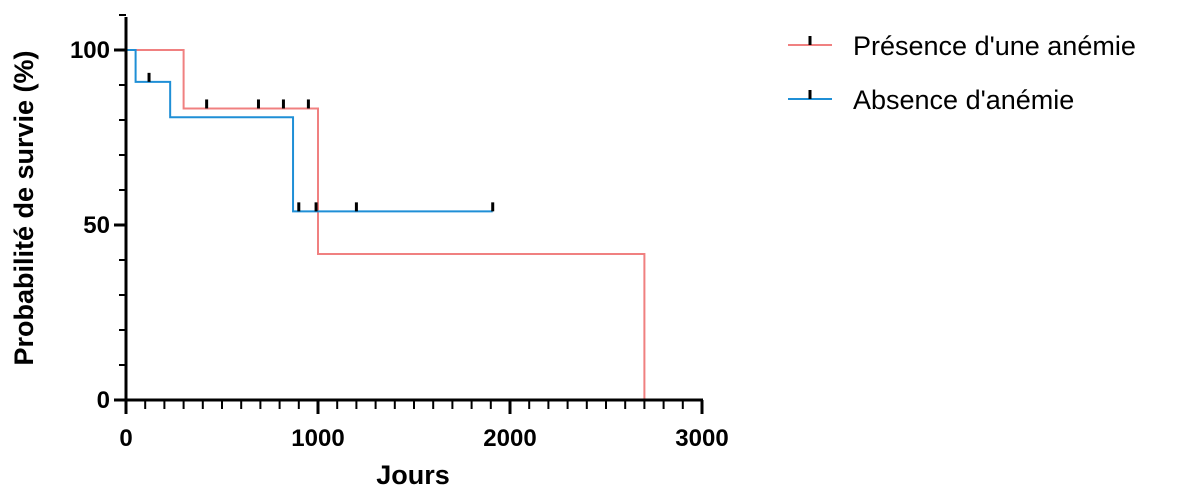 This screenshot has height=496, width=1184. I want to click on legend-label: Absence d'anémie, so click(963, 100).